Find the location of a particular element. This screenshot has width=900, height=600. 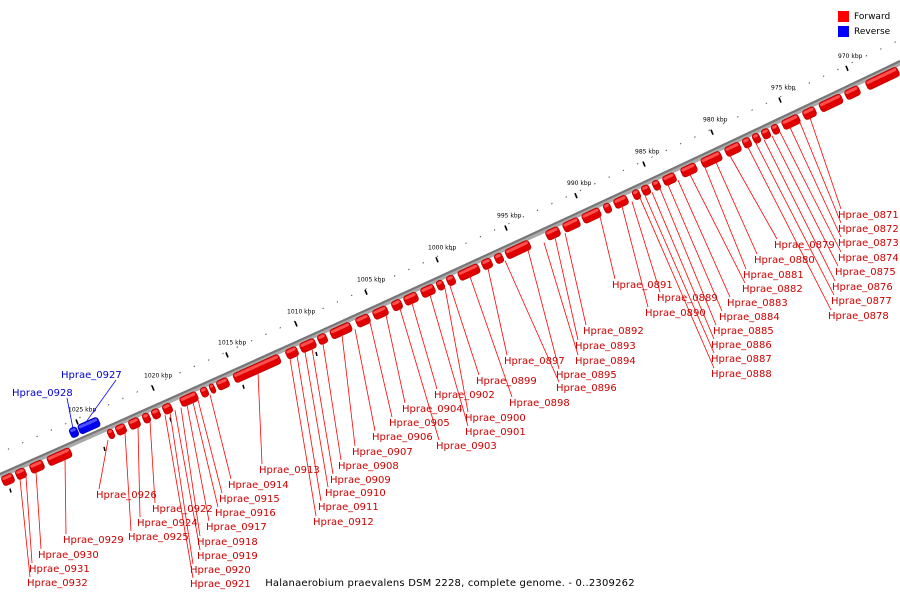

forward-gene-label: Hprae_0871 is located at coordinates (868, 215).